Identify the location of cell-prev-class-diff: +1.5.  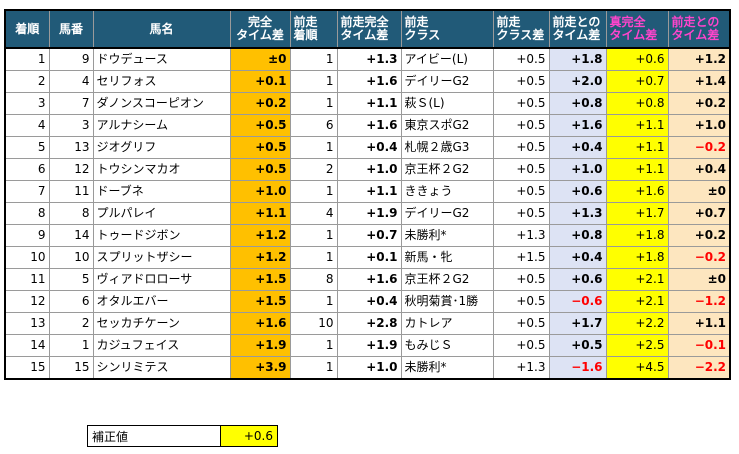
(521, 257).